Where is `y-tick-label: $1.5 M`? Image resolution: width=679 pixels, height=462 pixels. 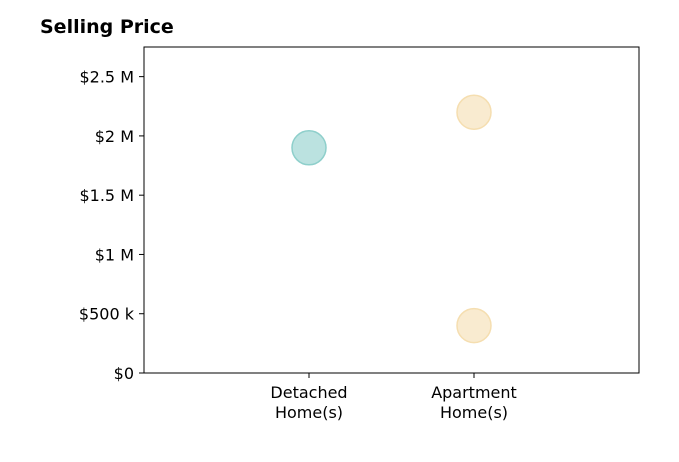 y-tick-label: $1.5 M is located at coordinates (106, 195).